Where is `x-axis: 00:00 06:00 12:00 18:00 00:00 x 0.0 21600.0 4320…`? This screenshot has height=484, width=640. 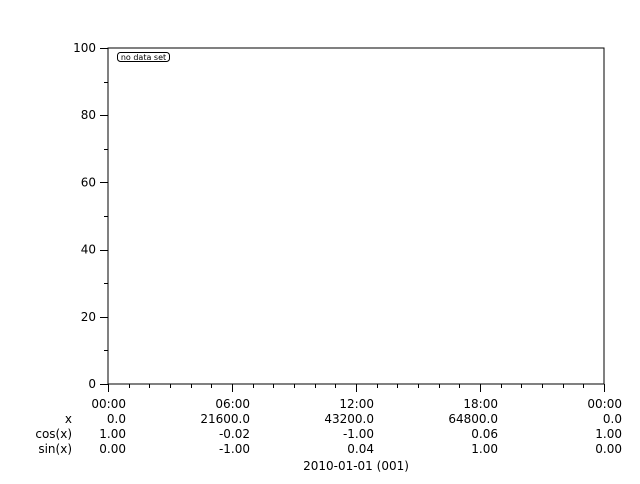 x-axis: 00:00 06:00 12:00 18:00 00:00 x 0.0 21600.0 4320… is located at coordinates (328, 420).